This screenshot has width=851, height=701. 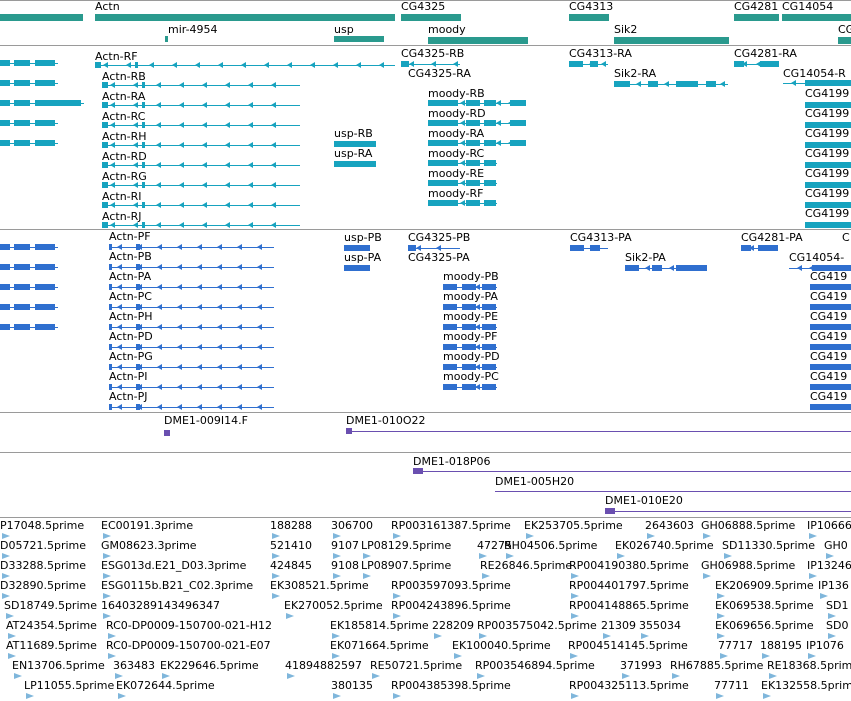 What do you see at coordinates (478, 40) in the screenshot?
I see `gene-feature-moody` at bounding box center [478, 40].